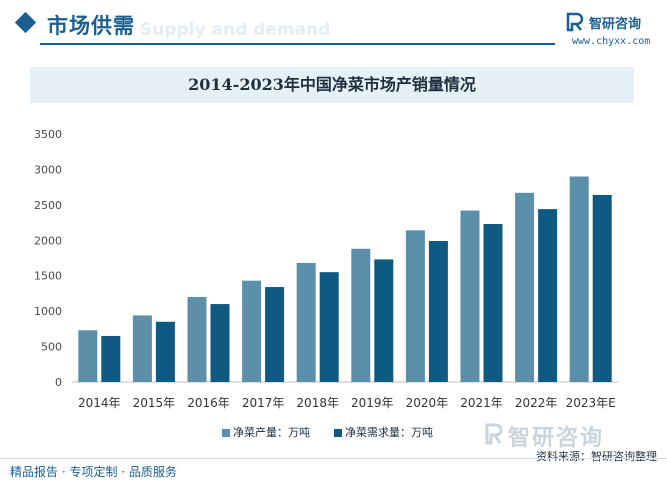  What do you see at coordinates (51, 347) in the screenshot?
I see `y-tick-label: 500` at bounding box center [51, 347].